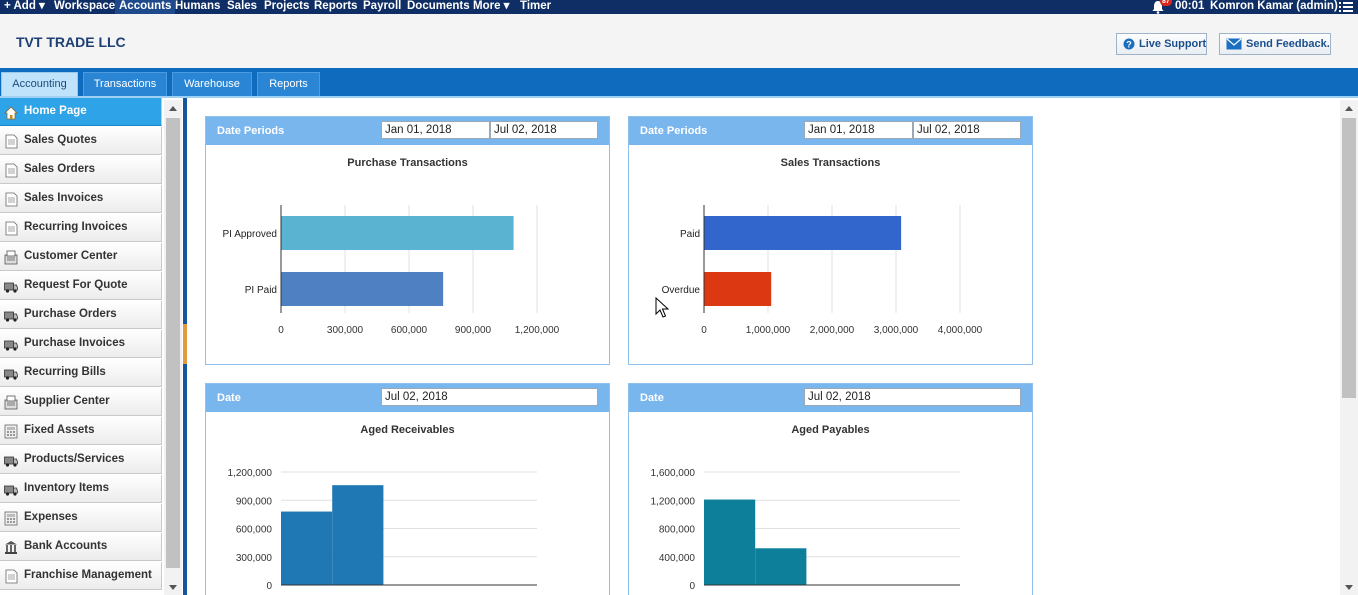 The height and width of the screenshot is (595, 1358). What do you see at coordinates (1275, 44) in the screenshot?
I see `send-feedback-button: Send Feedback.` at bounding box center [1275, 44].